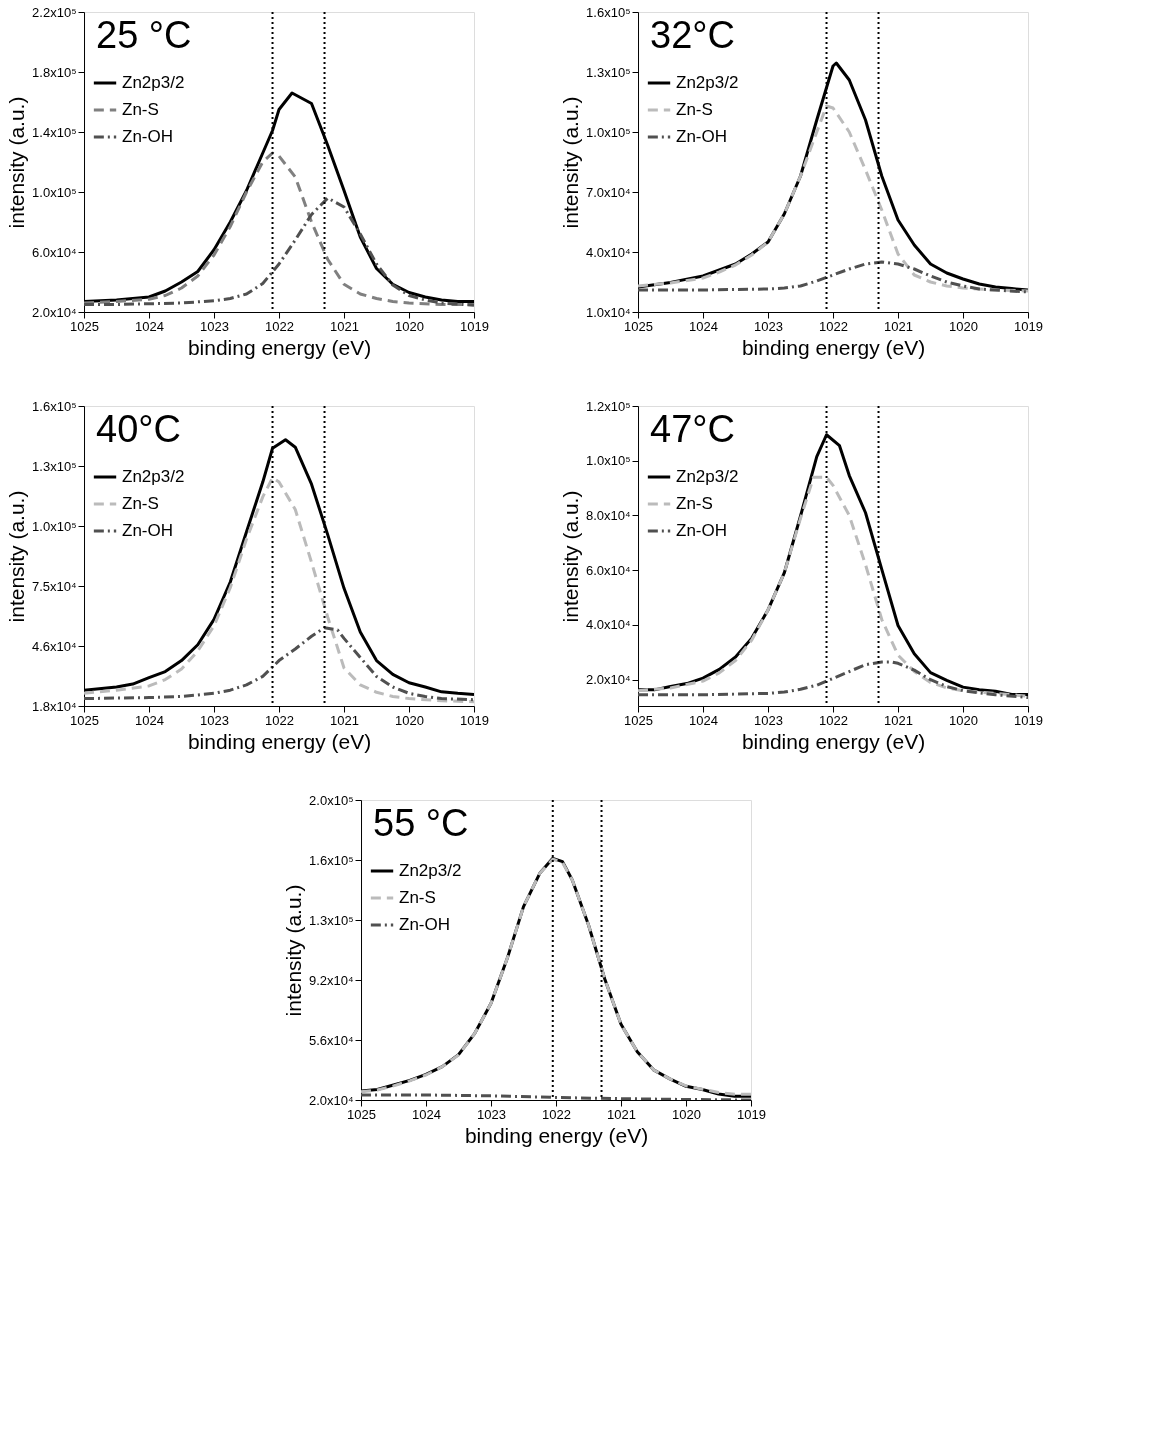 This screenshot has width=1152, height=1437. What do you see at coordinates (692, 429) in the screenshot?
I see `chart-title: 47°C` at bounding box center [692, 429].